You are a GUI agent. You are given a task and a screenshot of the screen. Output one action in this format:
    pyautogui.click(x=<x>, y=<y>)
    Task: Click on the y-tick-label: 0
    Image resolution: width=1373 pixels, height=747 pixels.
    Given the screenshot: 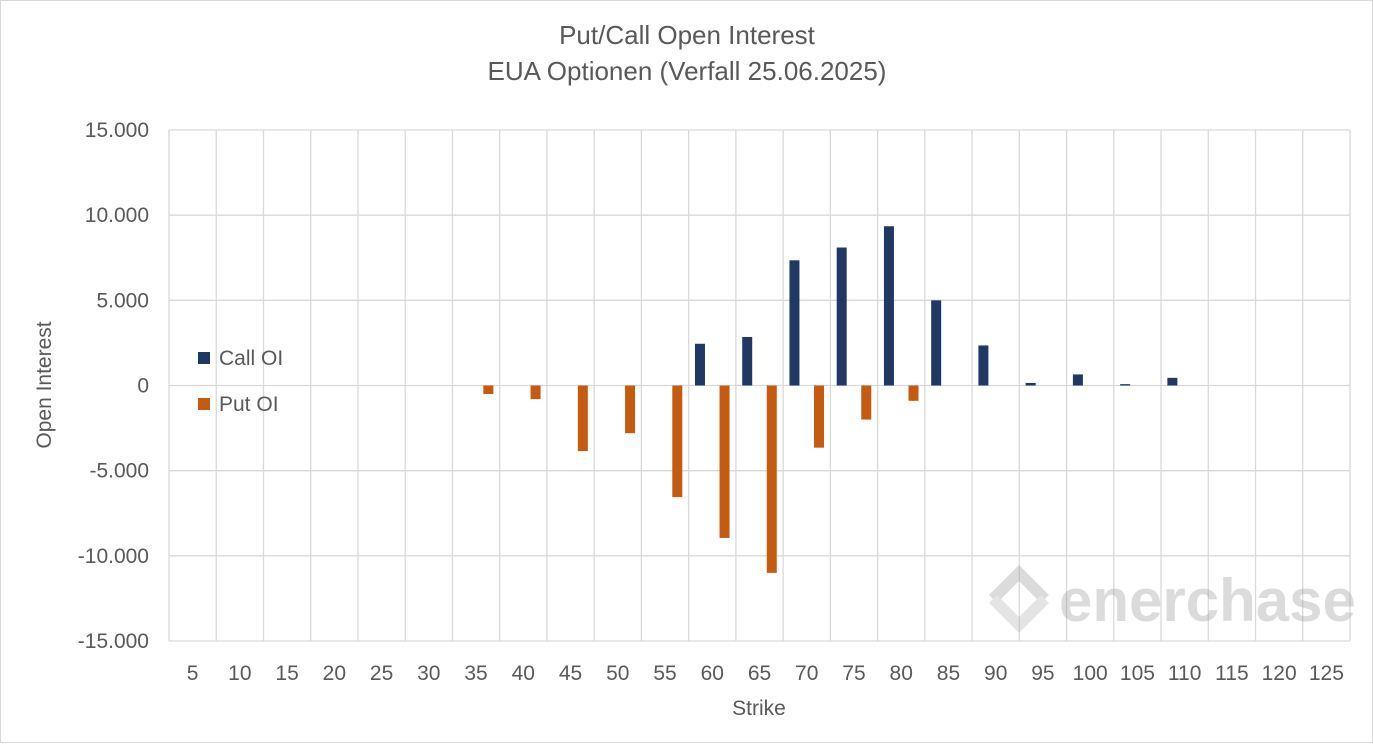 What is the action you would take?
    pyautogui.click(x=143, y=386)
    